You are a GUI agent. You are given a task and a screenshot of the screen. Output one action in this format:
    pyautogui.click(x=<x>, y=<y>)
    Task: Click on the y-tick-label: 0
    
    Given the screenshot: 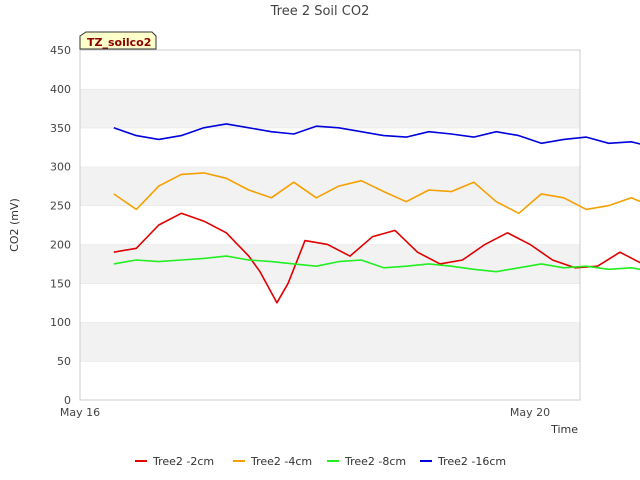 What is the action you would take?
    pyautogui.click(x=67, y=400)
    